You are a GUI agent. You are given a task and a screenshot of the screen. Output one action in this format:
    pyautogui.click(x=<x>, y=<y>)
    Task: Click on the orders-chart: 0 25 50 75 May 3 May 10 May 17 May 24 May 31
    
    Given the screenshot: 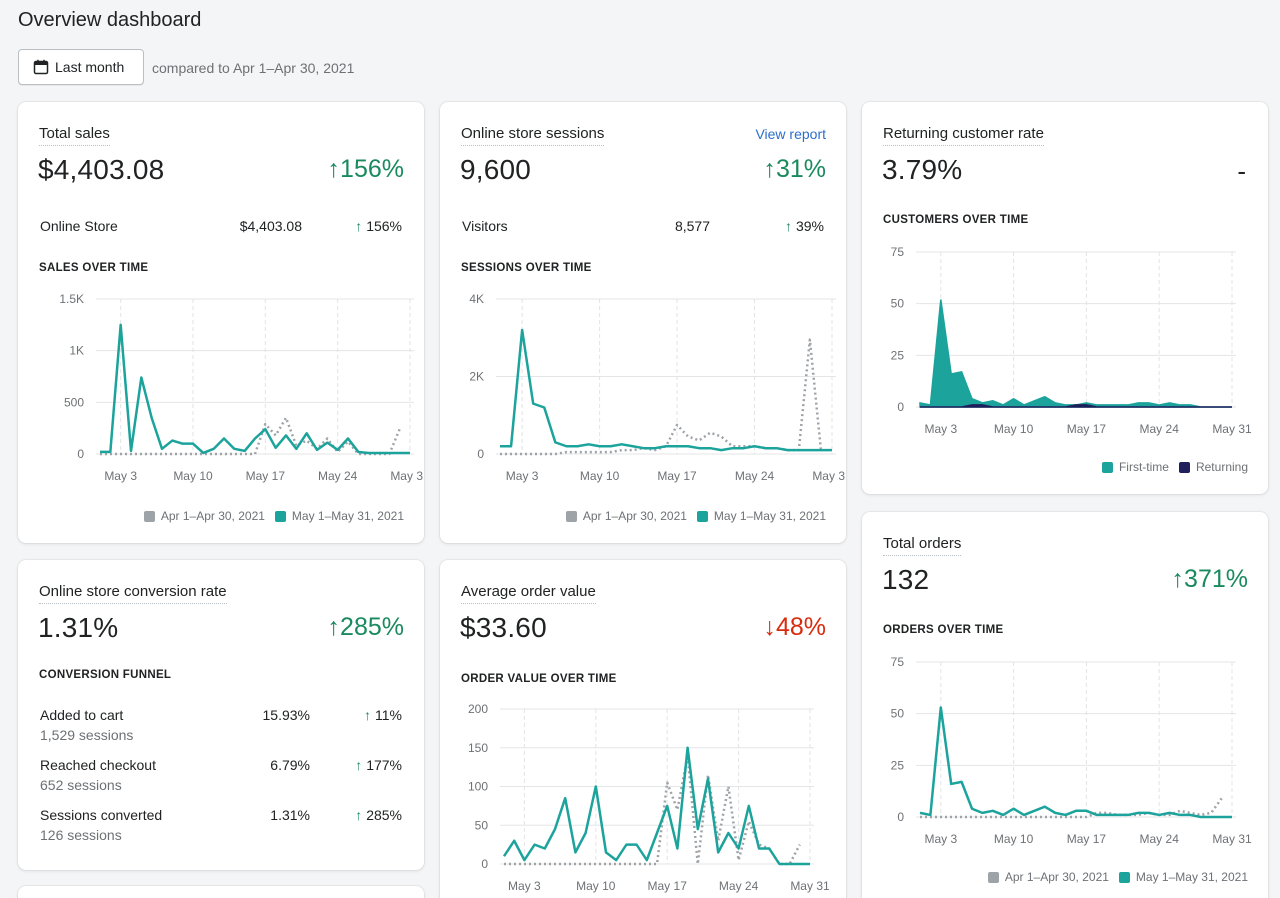 What is the action you would take?
    pyautogui.click(x=1071, y=750)
    